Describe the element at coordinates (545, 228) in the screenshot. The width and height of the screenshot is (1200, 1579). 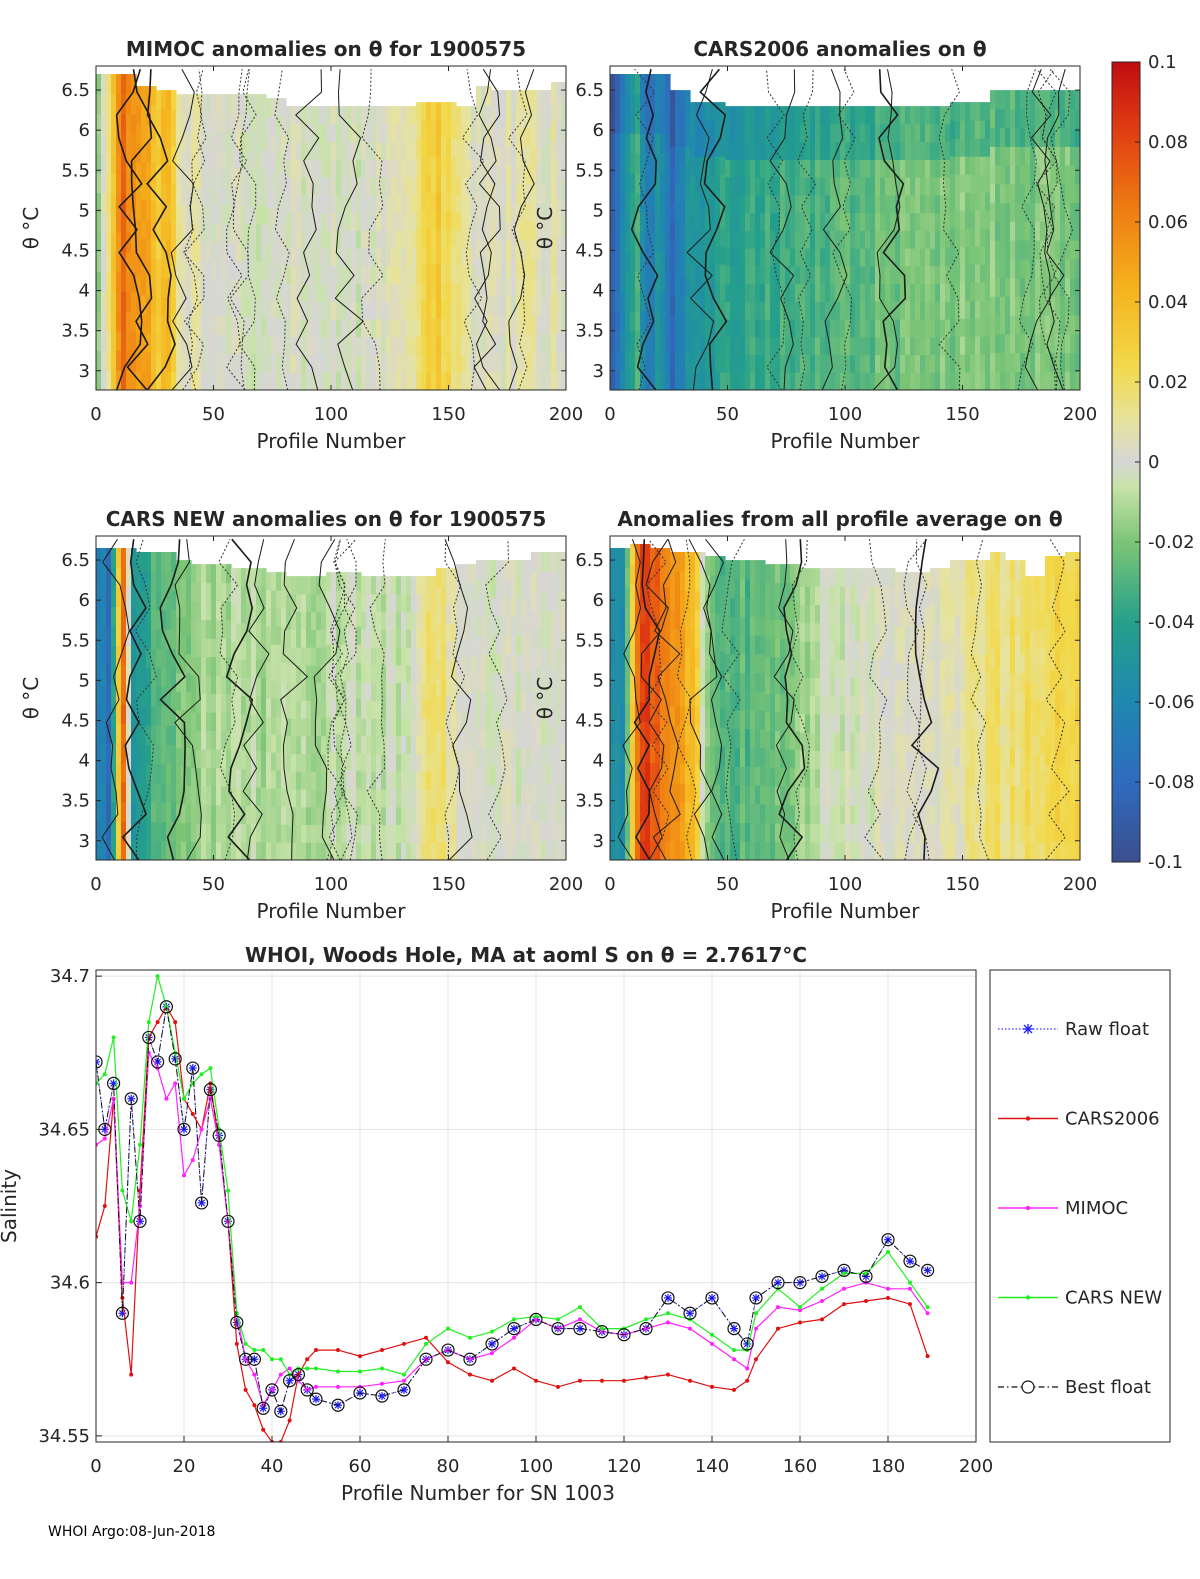
I see `y-axis-label: θ °C` at that location.